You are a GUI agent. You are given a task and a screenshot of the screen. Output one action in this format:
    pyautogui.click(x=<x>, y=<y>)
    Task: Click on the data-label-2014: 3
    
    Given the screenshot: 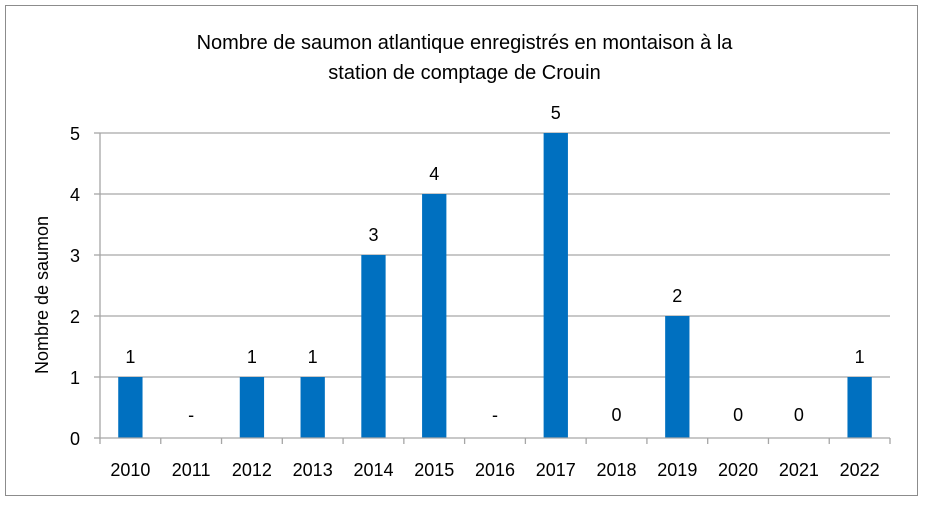 What is the action you would take?
    pyautogui.click(x=373, y=235)
    